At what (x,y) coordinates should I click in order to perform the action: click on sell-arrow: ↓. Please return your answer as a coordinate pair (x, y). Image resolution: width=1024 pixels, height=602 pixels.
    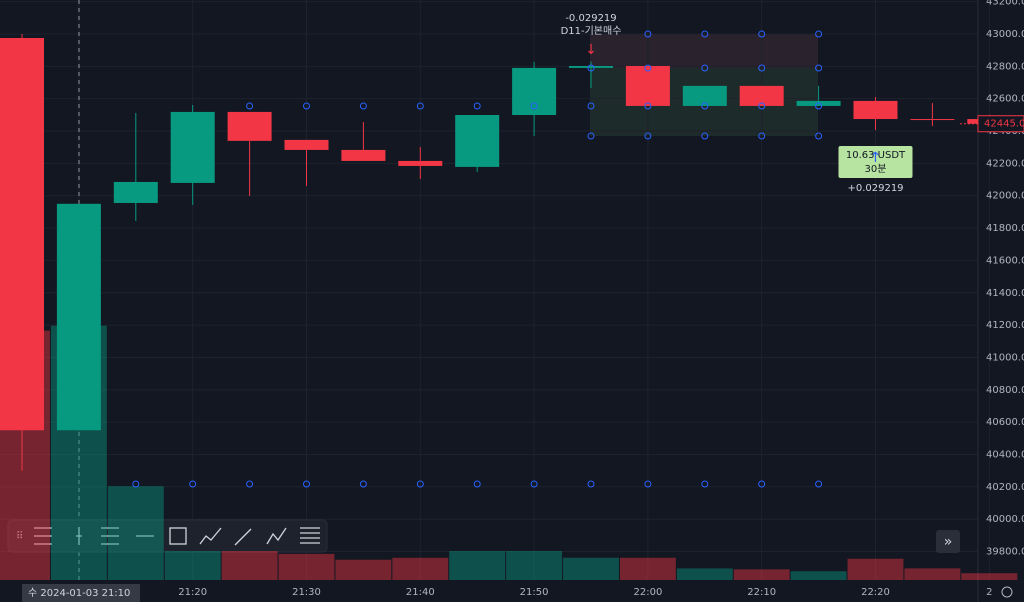
    Looking at the image, I should click on (591, 50).